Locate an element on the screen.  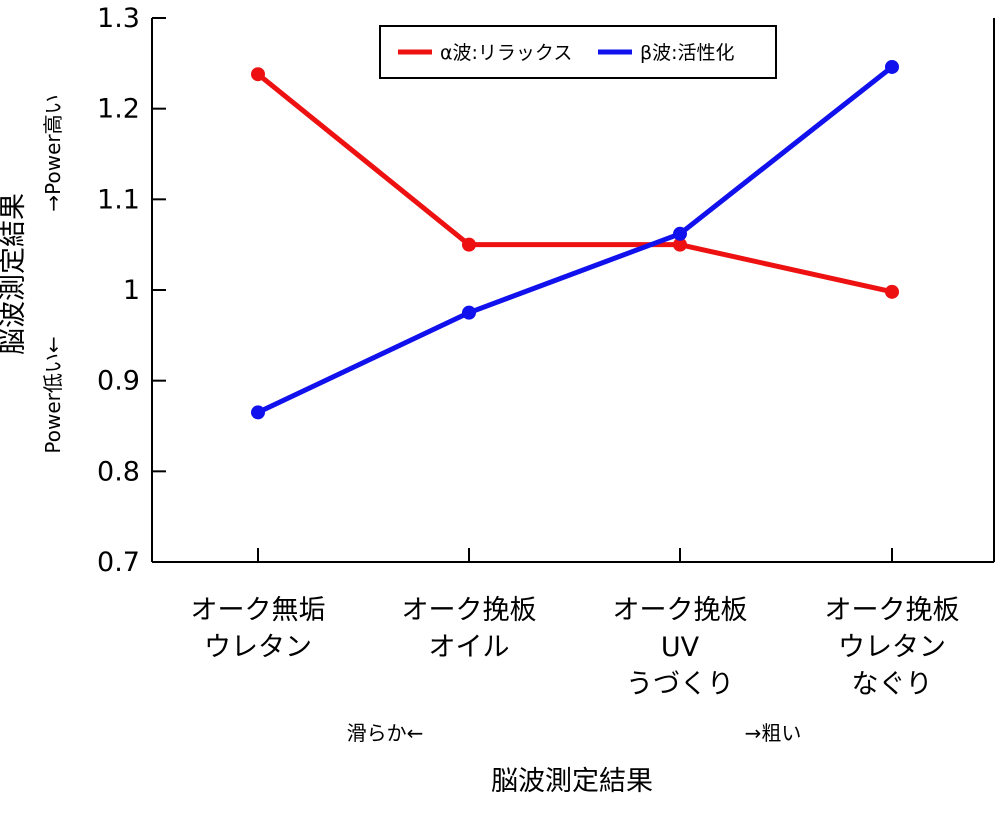
legend-box is located at coordinates (578, 52).